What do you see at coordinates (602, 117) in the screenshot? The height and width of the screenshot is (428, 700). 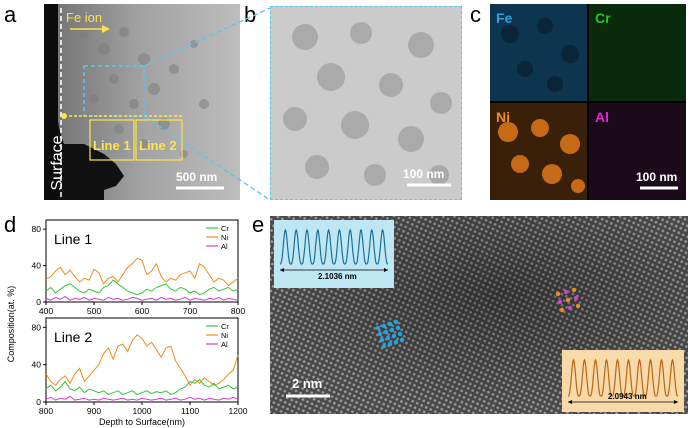 I see `map-label-al: Al` at bounding box center [602, 117].